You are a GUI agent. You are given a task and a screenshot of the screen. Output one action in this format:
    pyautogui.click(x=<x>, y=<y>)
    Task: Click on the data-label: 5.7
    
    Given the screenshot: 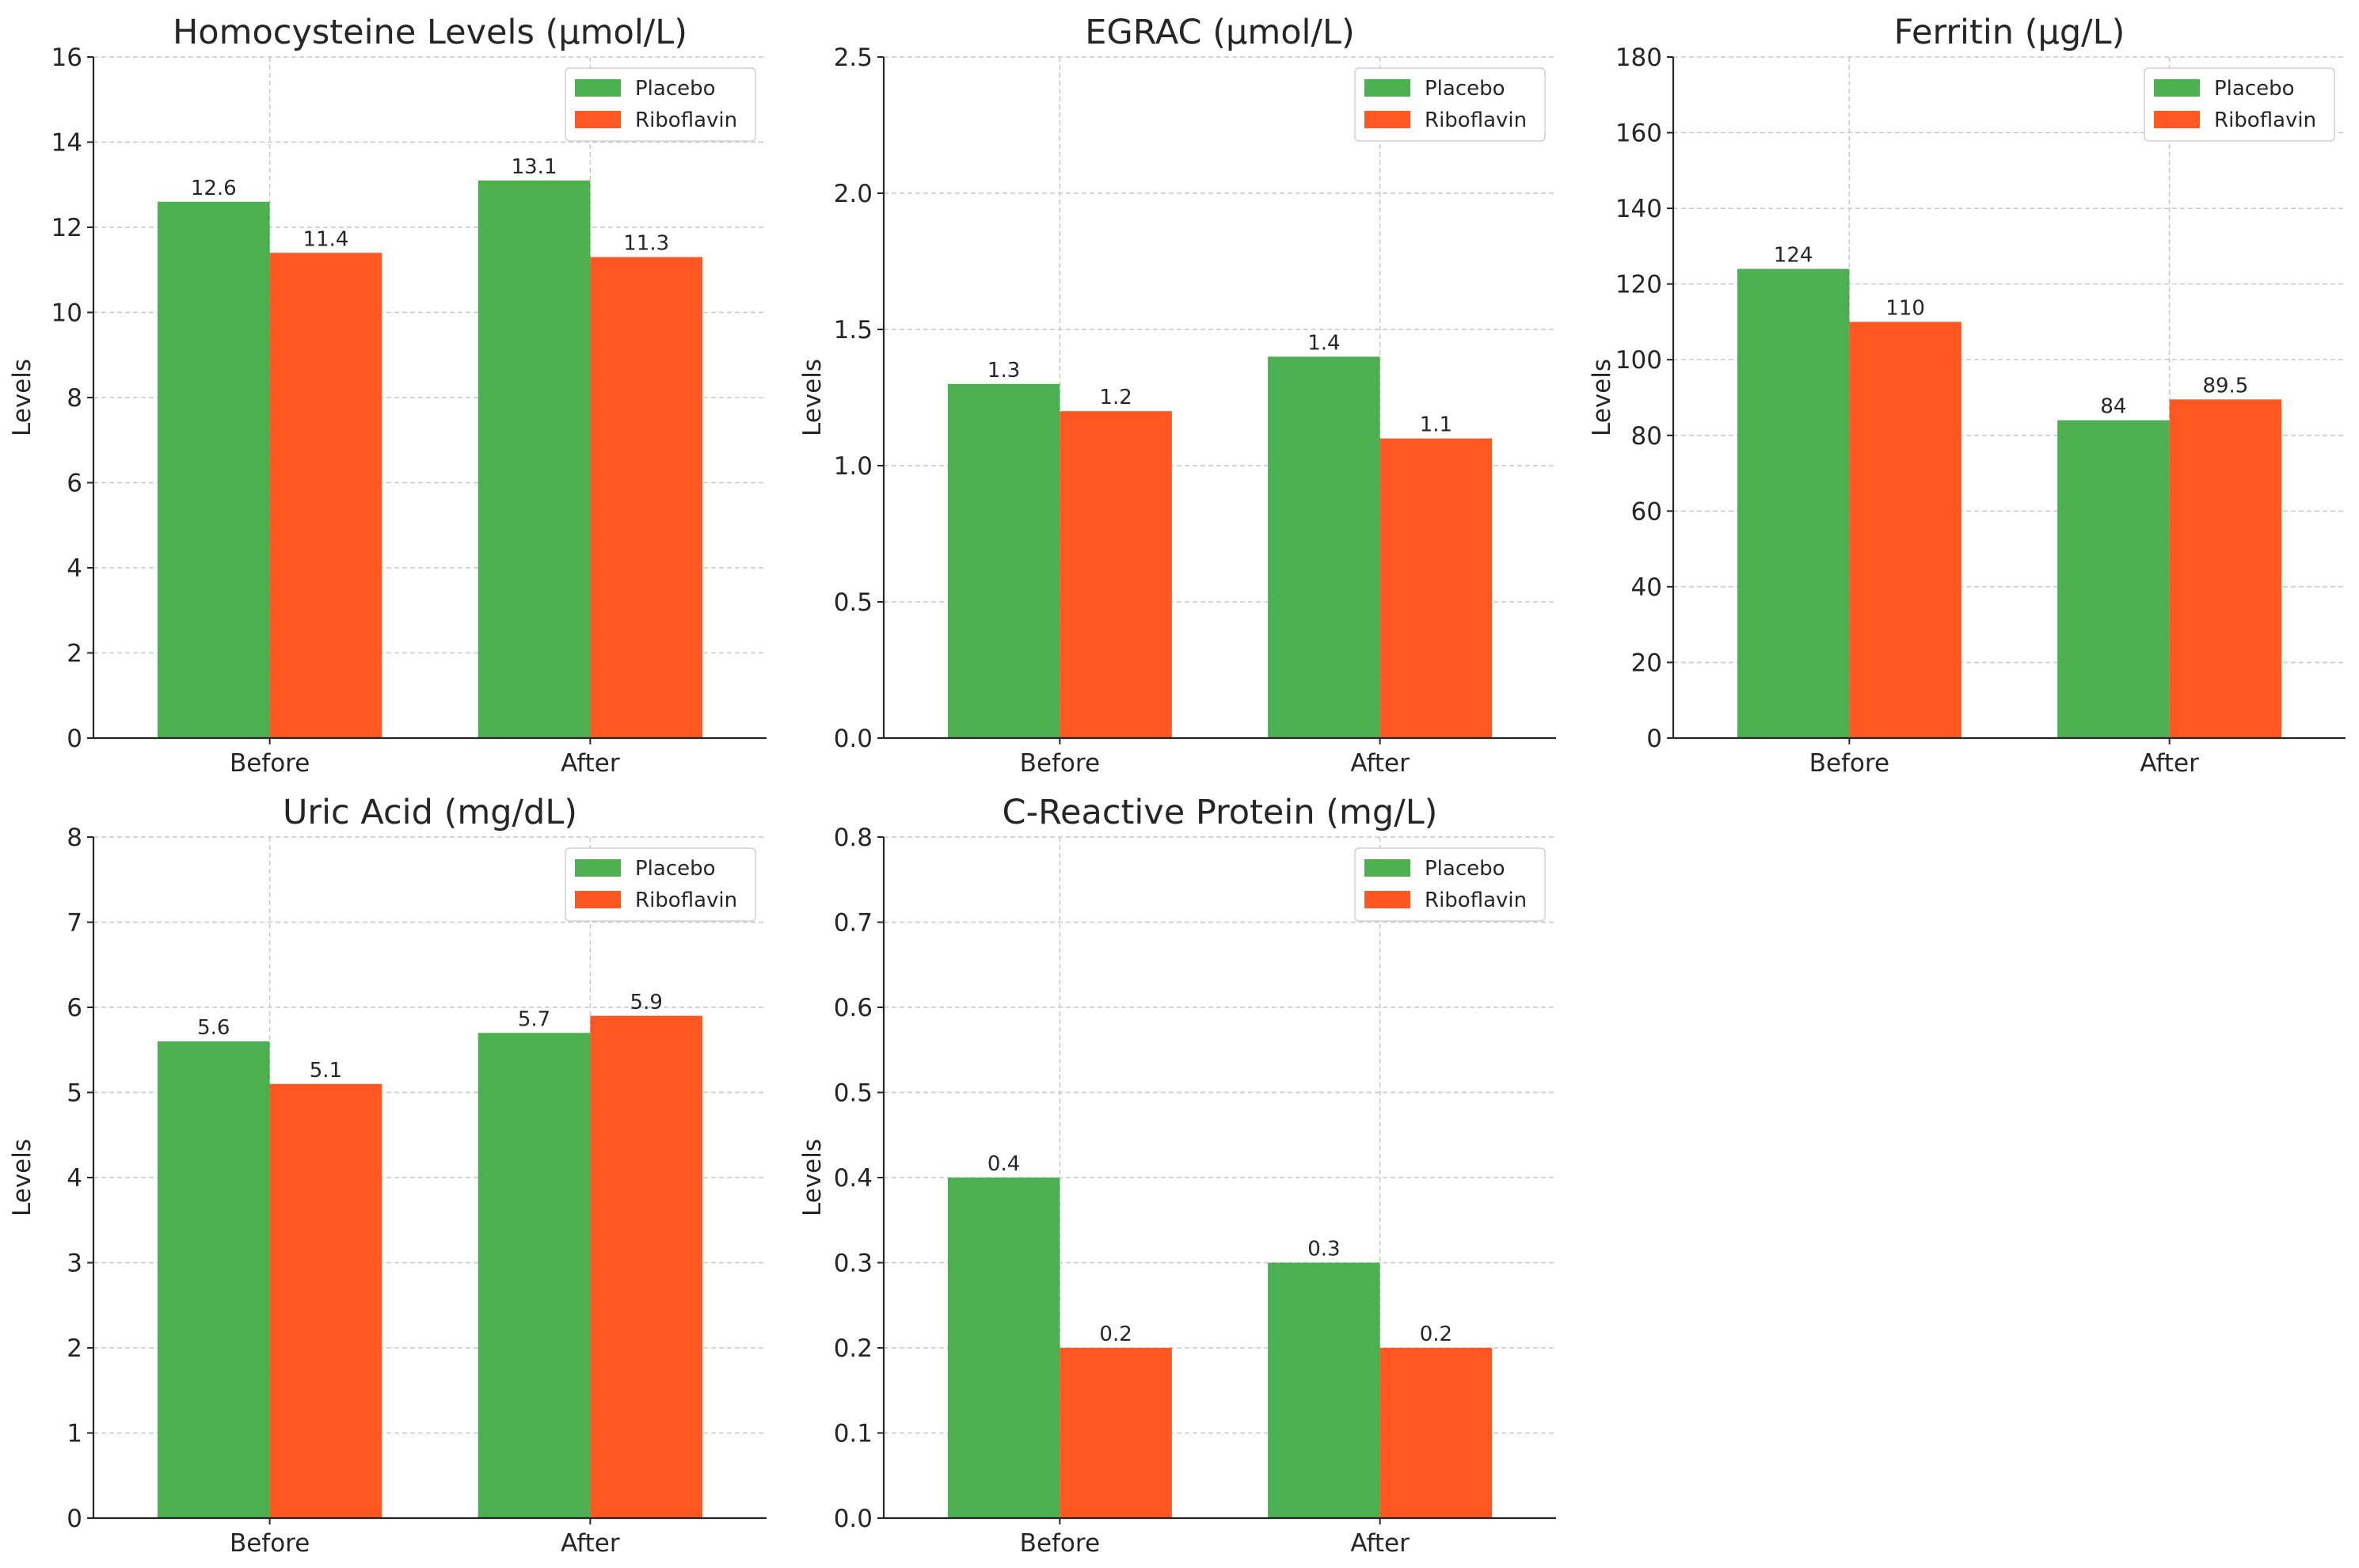 What is the action you would take?
    pyautogui.click(x=534, y=1019)
    